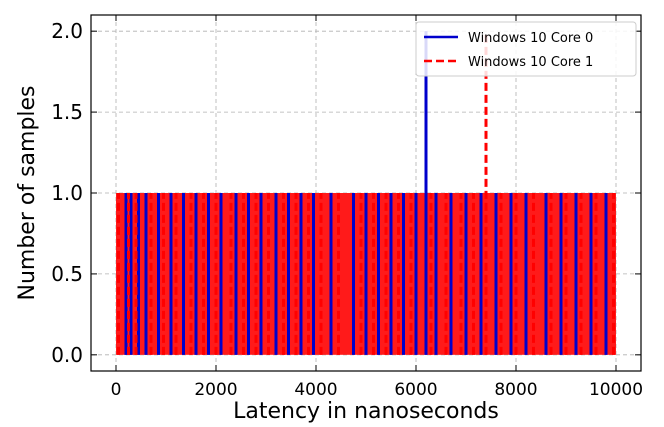 The image size is (664, 427). What do you see at coordinates (67, 193) in the screenshot?
I see `y-tick-label: 1.0` at bounding box center [67, 193].